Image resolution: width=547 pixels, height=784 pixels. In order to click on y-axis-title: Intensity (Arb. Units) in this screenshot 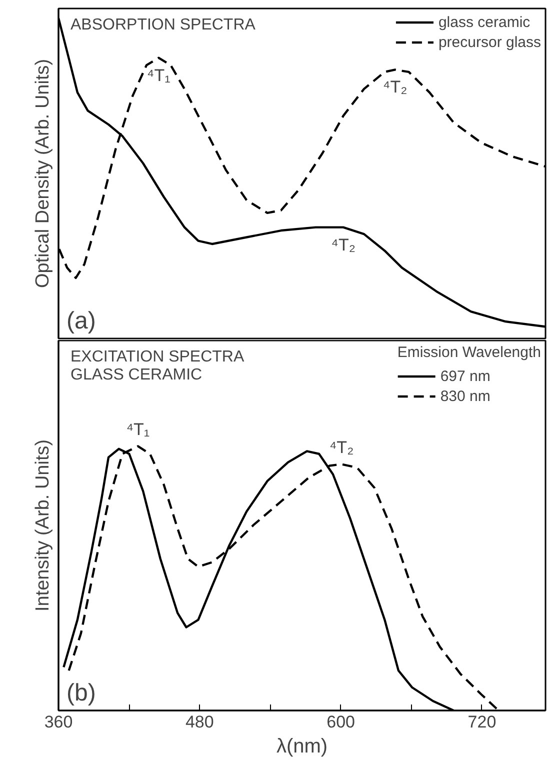, I will do `click(43, 525)`.